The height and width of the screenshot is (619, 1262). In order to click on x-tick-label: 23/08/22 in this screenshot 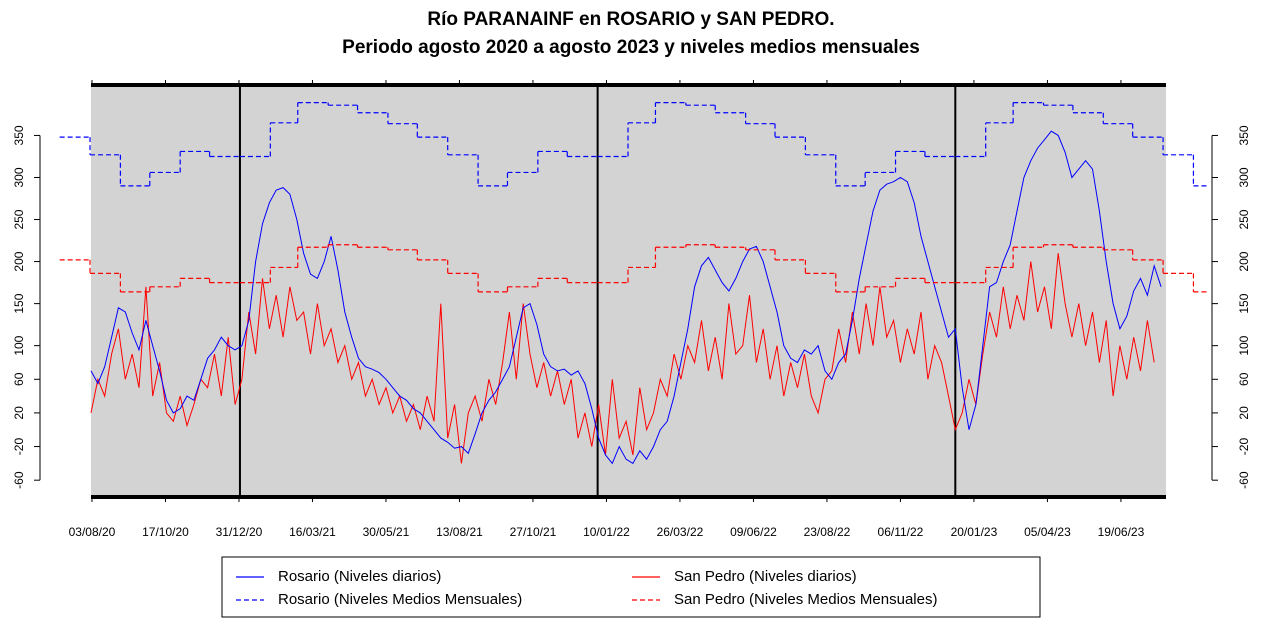, I will do `click(827, 532)`.